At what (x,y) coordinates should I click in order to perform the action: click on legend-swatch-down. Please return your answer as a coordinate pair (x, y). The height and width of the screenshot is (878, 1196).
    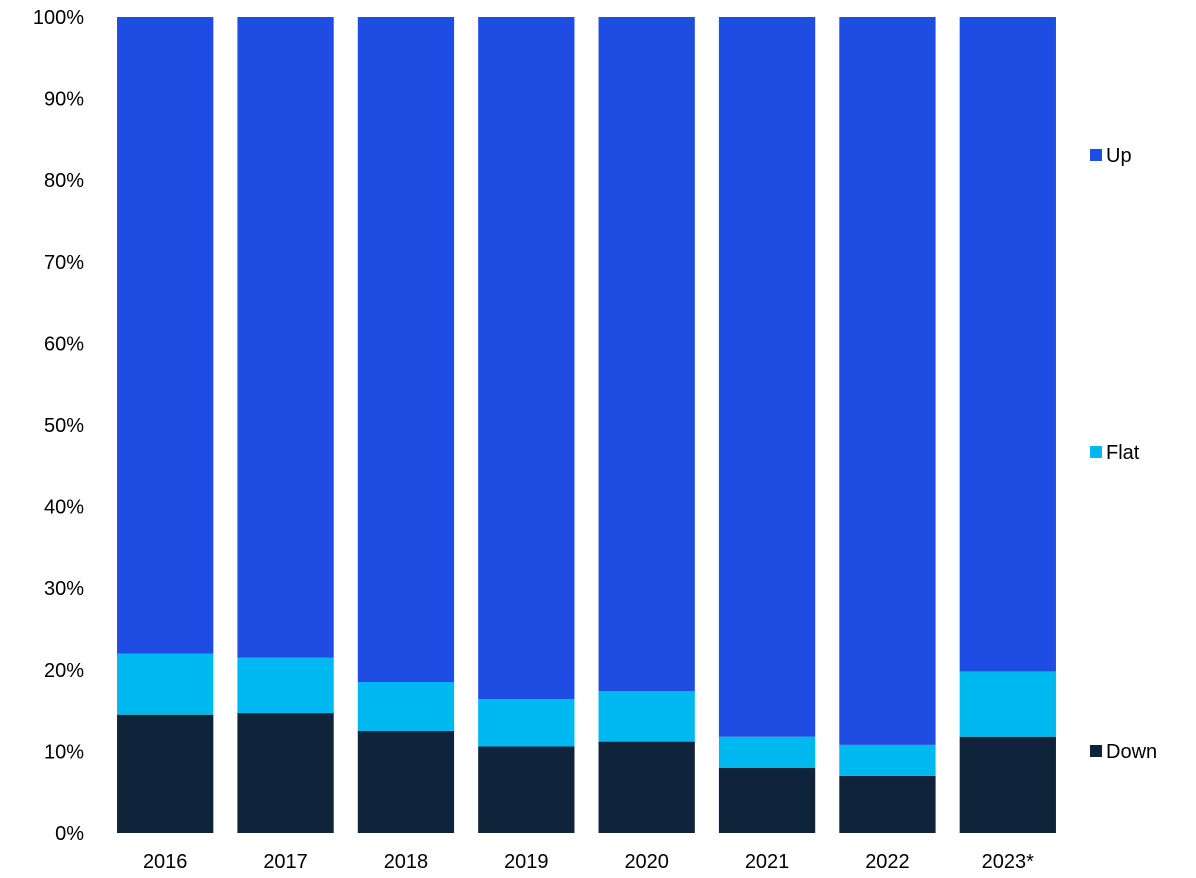
    Looking at the image, I should click on (1096, 751).